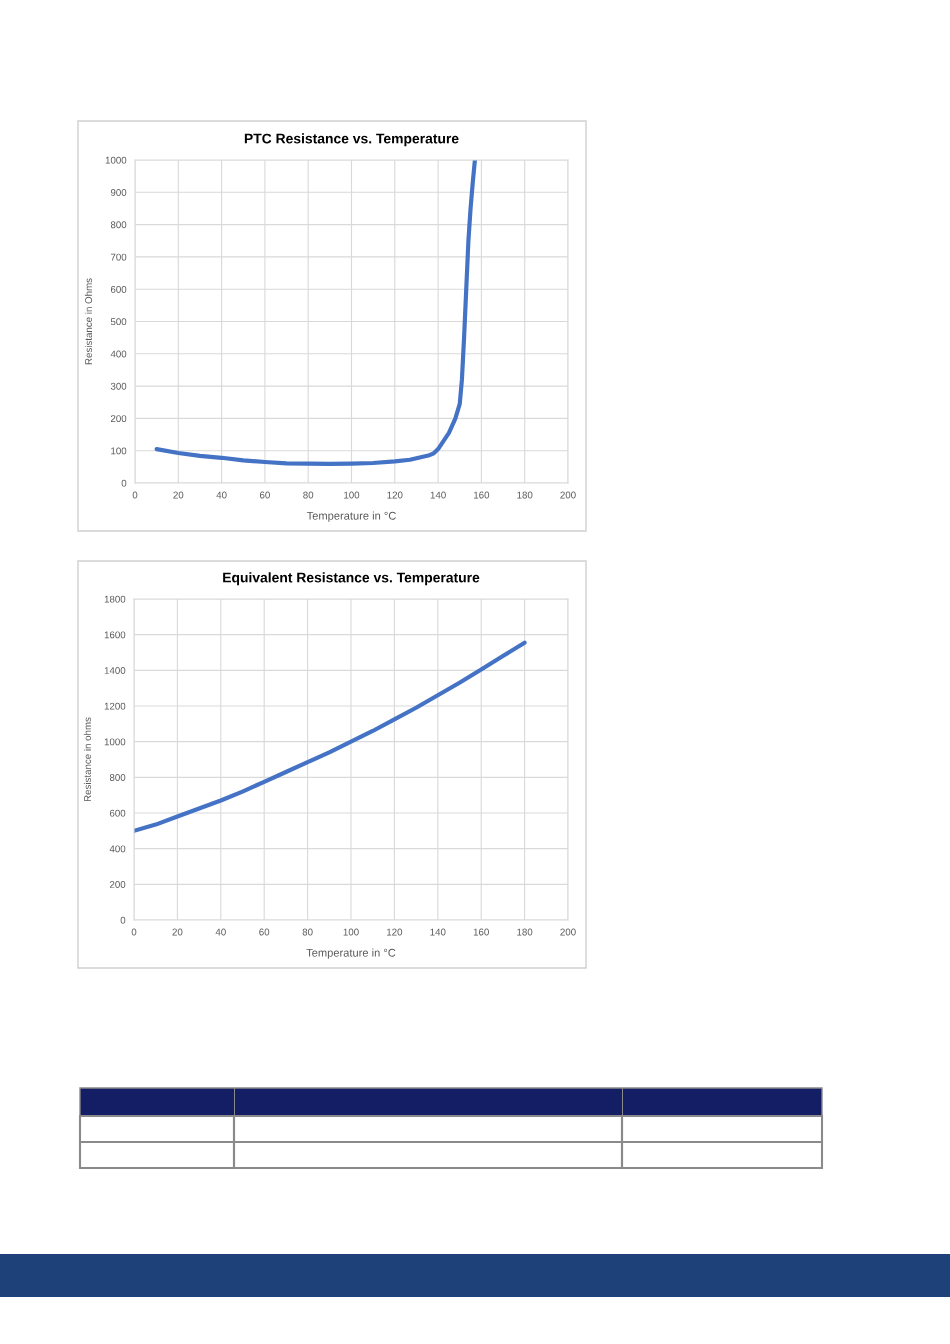  What do you see at coordinates (351, 579) in the screenshot?
I see `chart-title: Equivalent Resistance vs. Temperature` at bounding box center [351, 579].